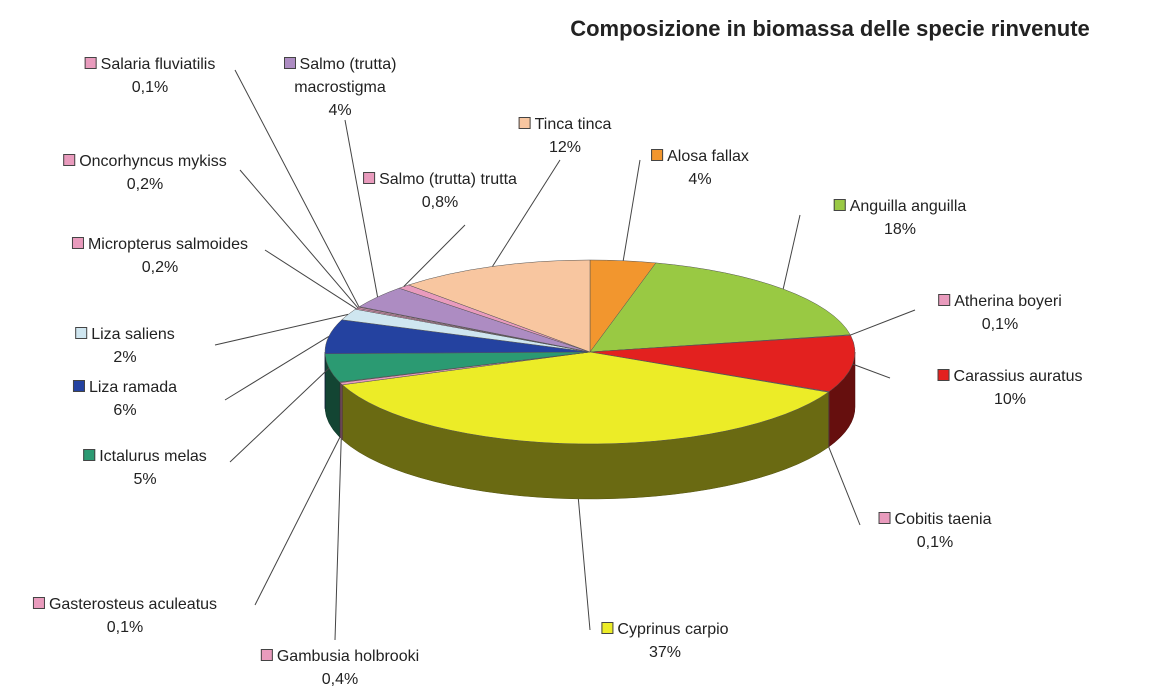  Describe the element at coordinates (1008, 301) in the screenshot. I see `category-label: Atherina boyeri` at that location.